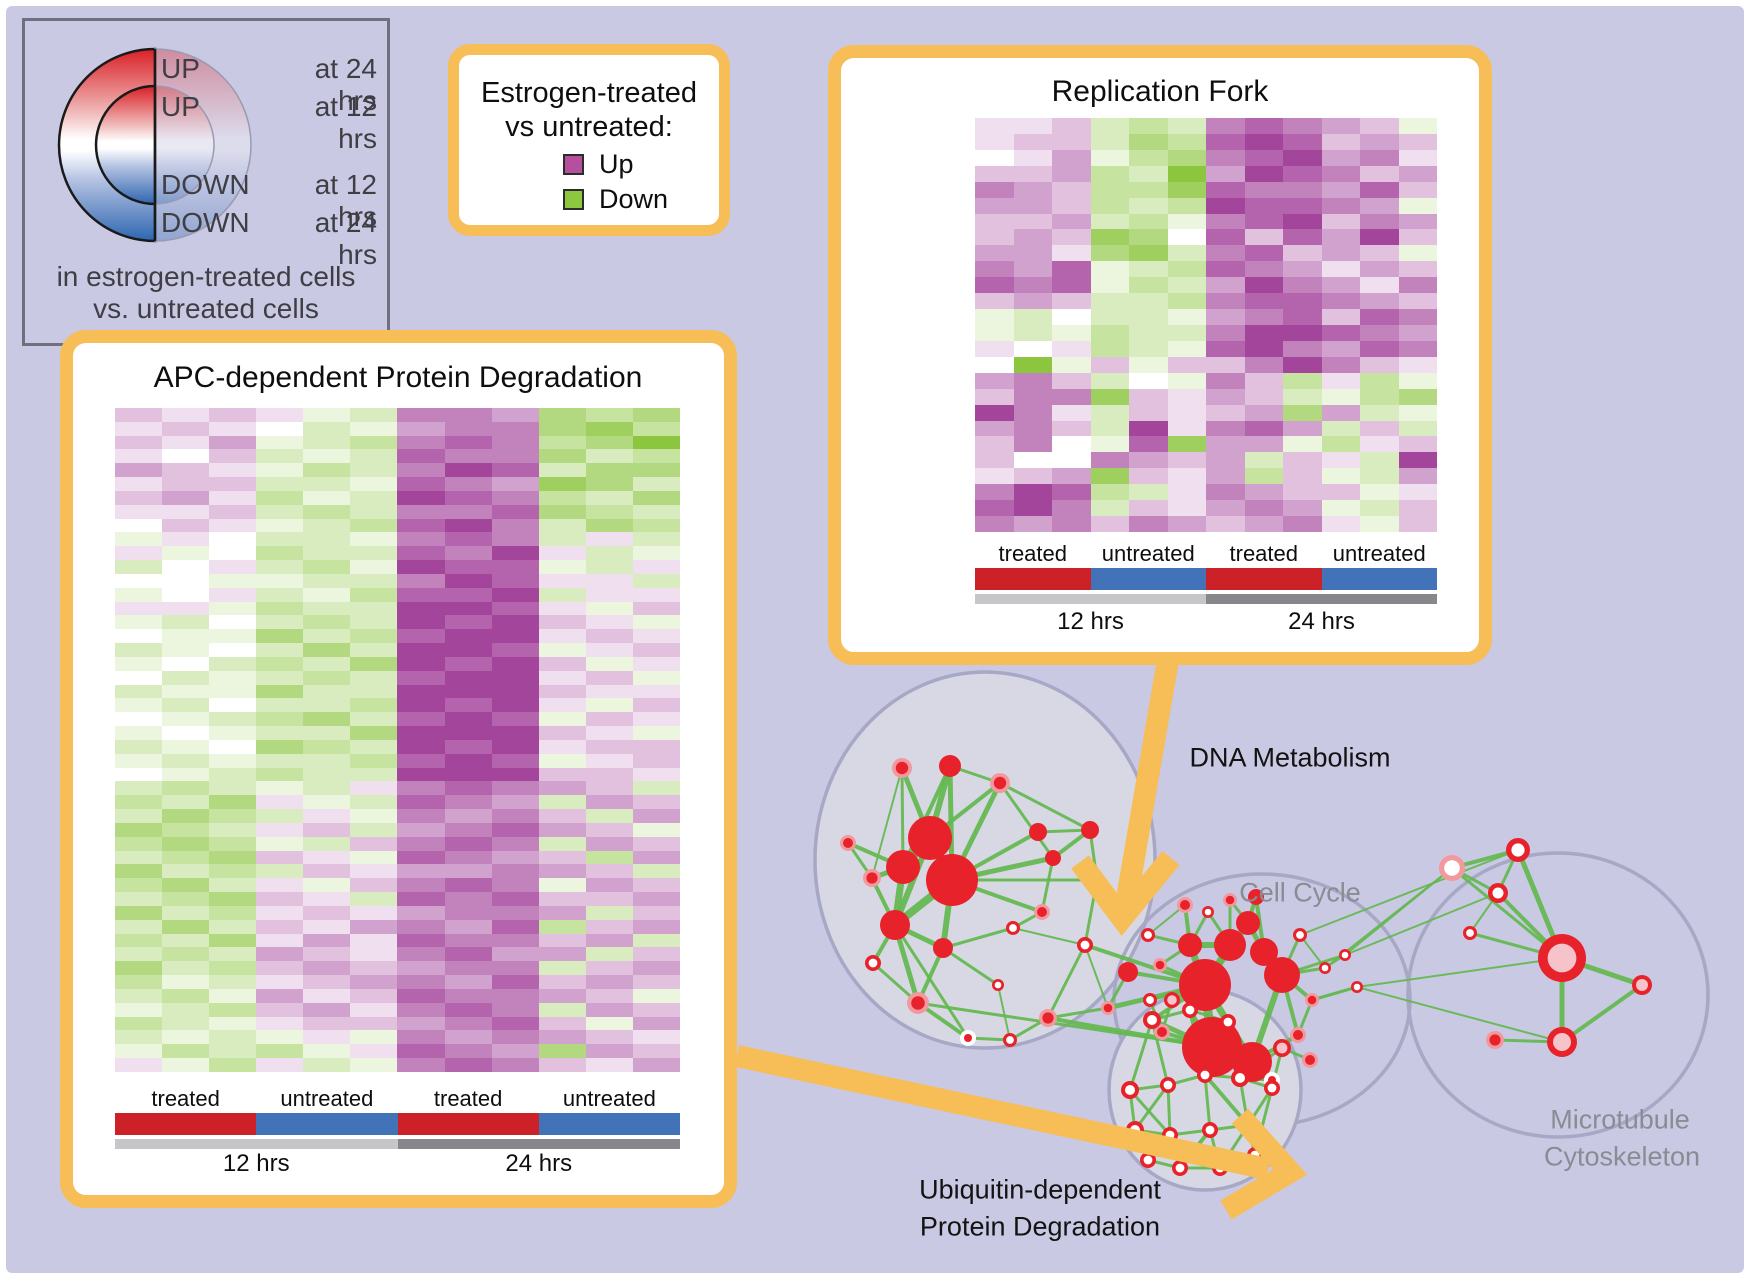 The height and width of the screenshot is (1279, 1750). Describe the element at coordinates (397, 1144) in the screenshot. I see `apc-time-bars` at that location.